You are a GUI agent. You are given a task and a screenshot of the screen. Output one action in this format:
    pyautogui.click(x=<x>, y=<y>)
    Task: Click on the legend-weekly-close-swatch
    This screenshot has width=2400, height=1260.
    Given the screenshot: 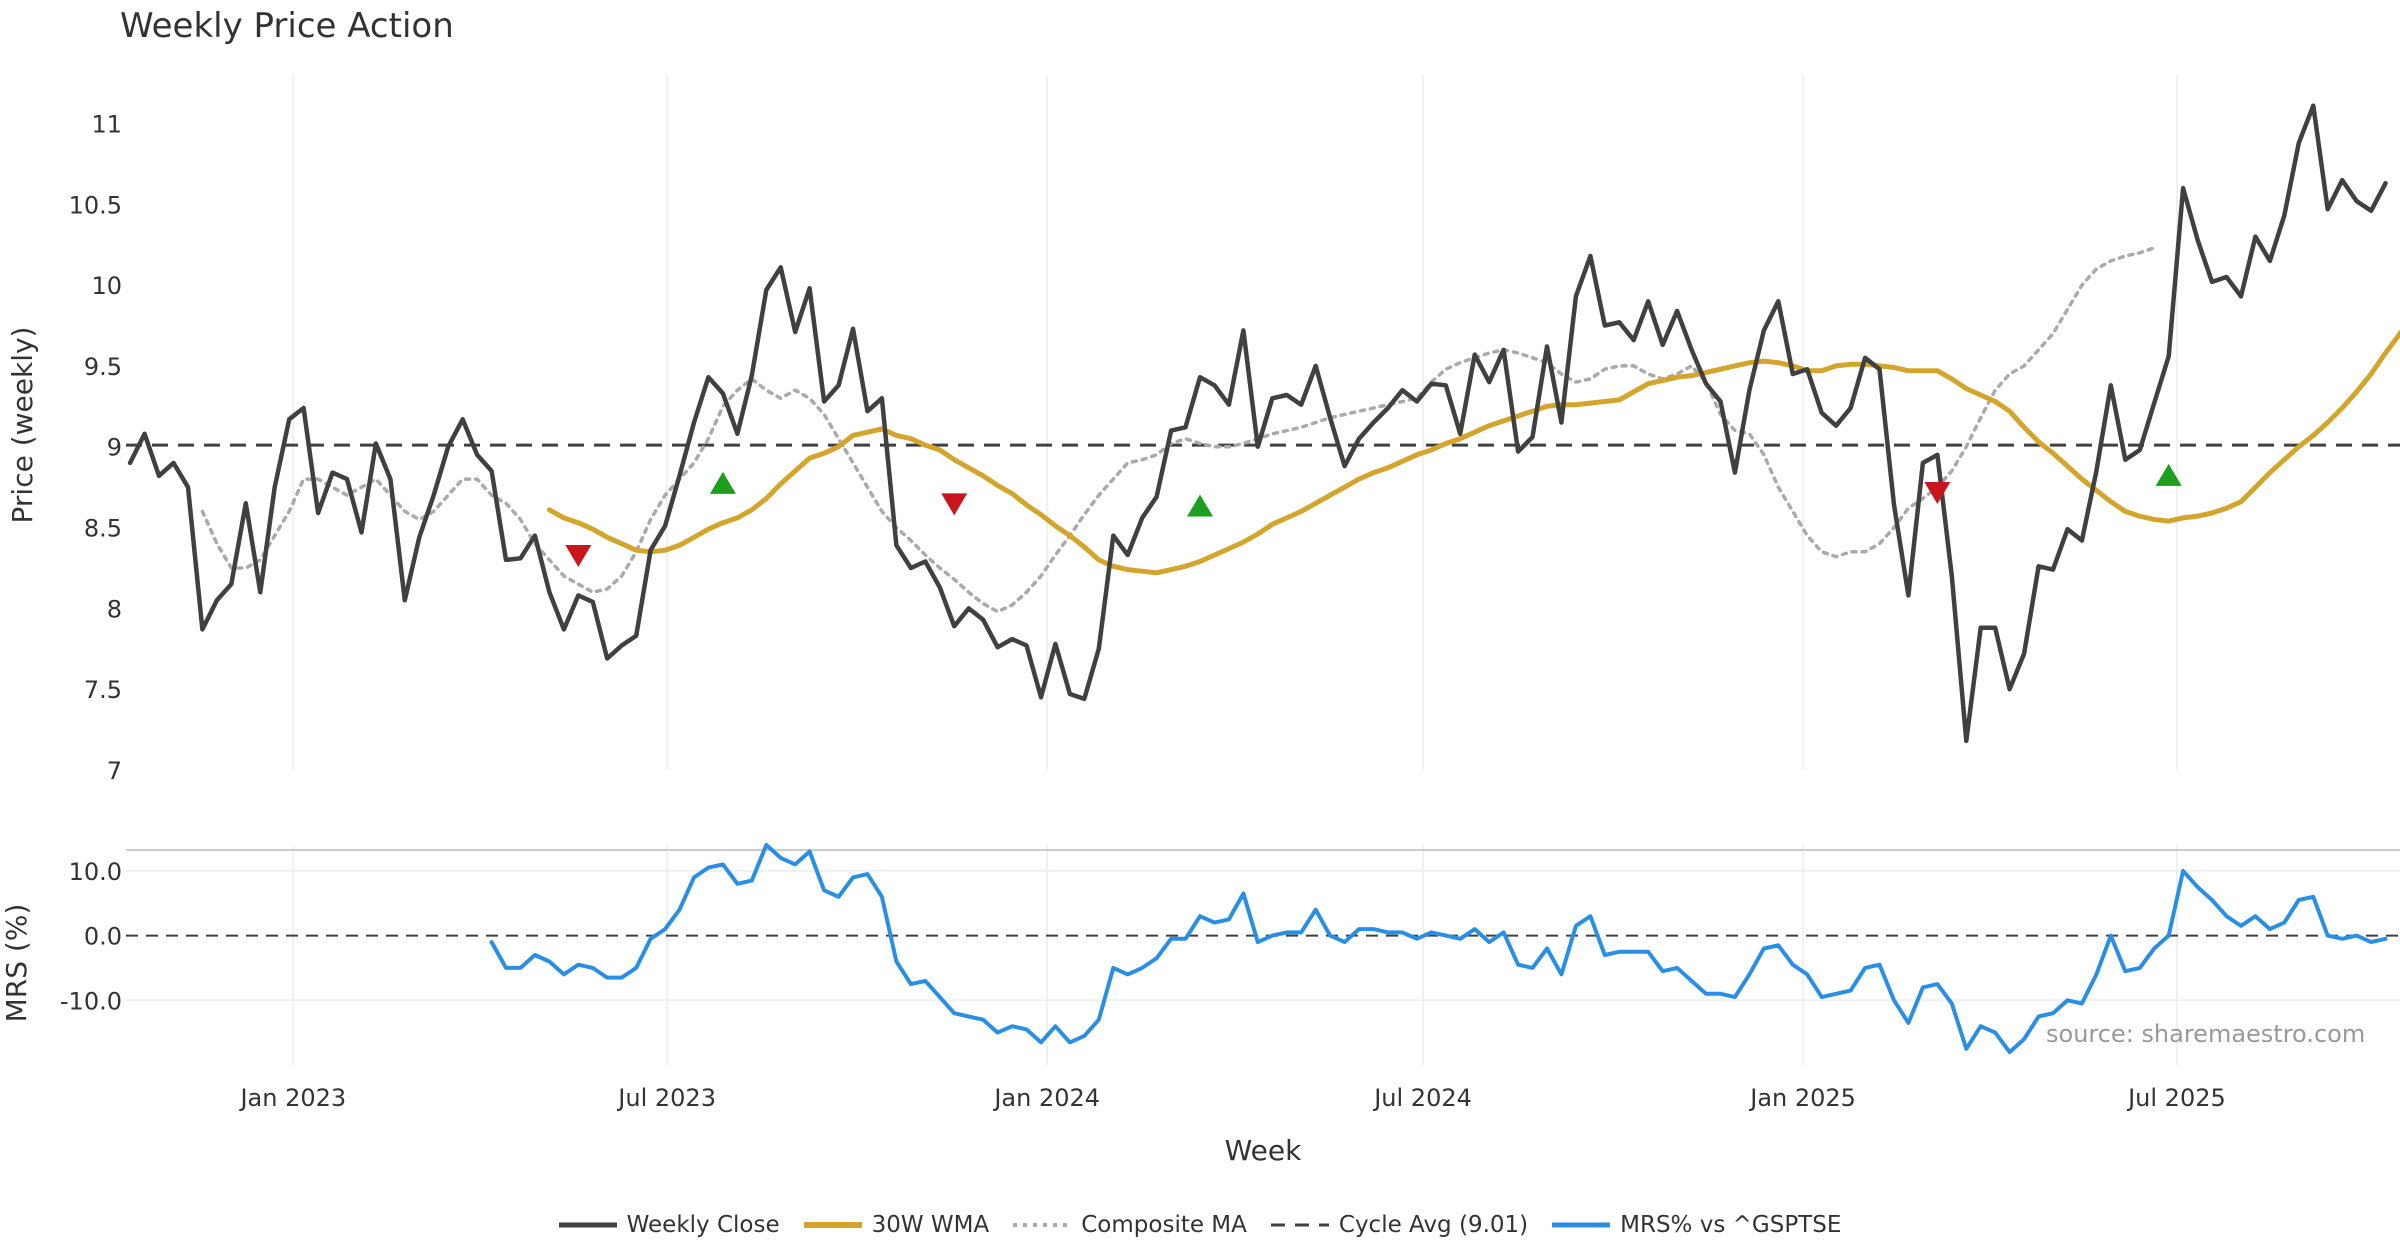 What is the action you would take?
    pyautogui.click(x=587, y=1225)
    